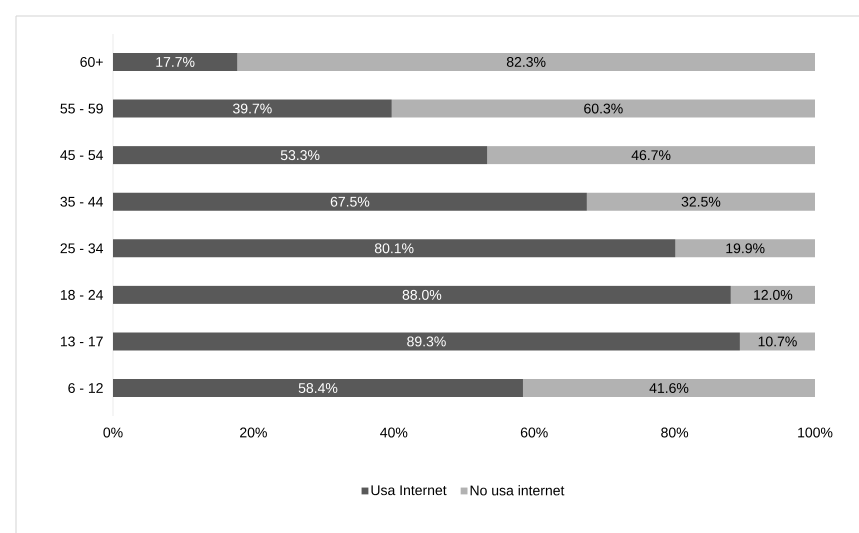 The height and width of the screenshot is (533, 859). I want to click on data-label: 60.3%, so click(603, 109).